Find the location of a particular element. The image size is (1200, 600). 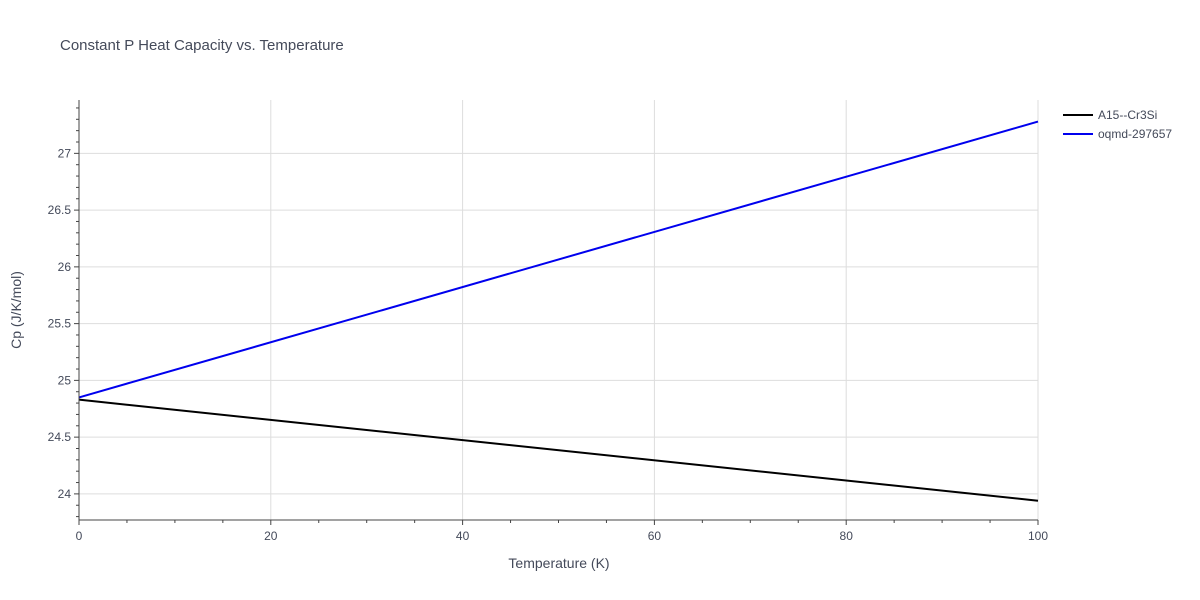

legend-label: A15--Cr3Si is located at coordinates (1127, 115).